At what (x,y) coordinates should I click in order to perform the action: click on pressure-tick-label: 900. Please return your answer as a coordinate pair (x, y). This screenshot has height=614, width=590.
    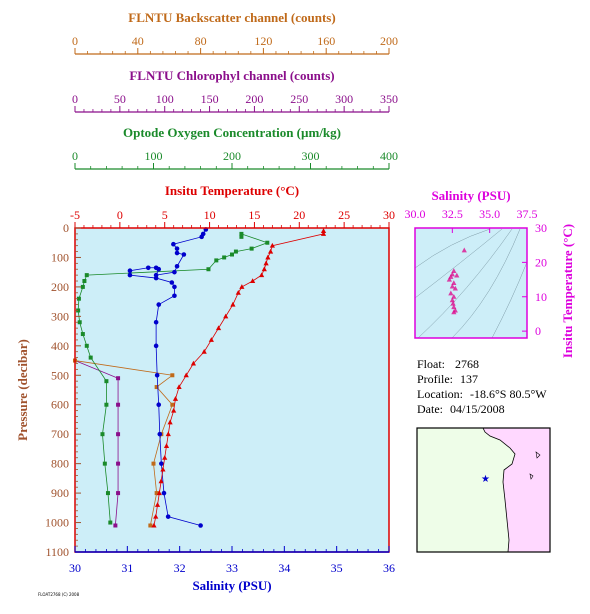
    Looking at the image, I should click on (60, 493).